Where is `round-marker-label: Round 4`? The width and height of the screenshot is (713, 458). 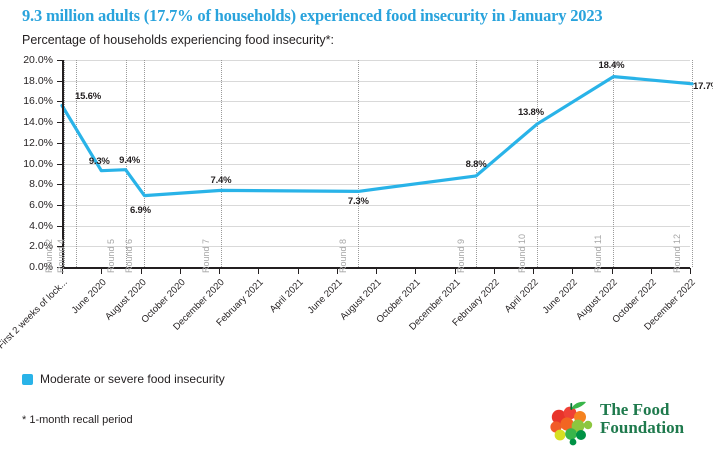 round-marker-label: Round 4 is located at coordinates (61, 255).